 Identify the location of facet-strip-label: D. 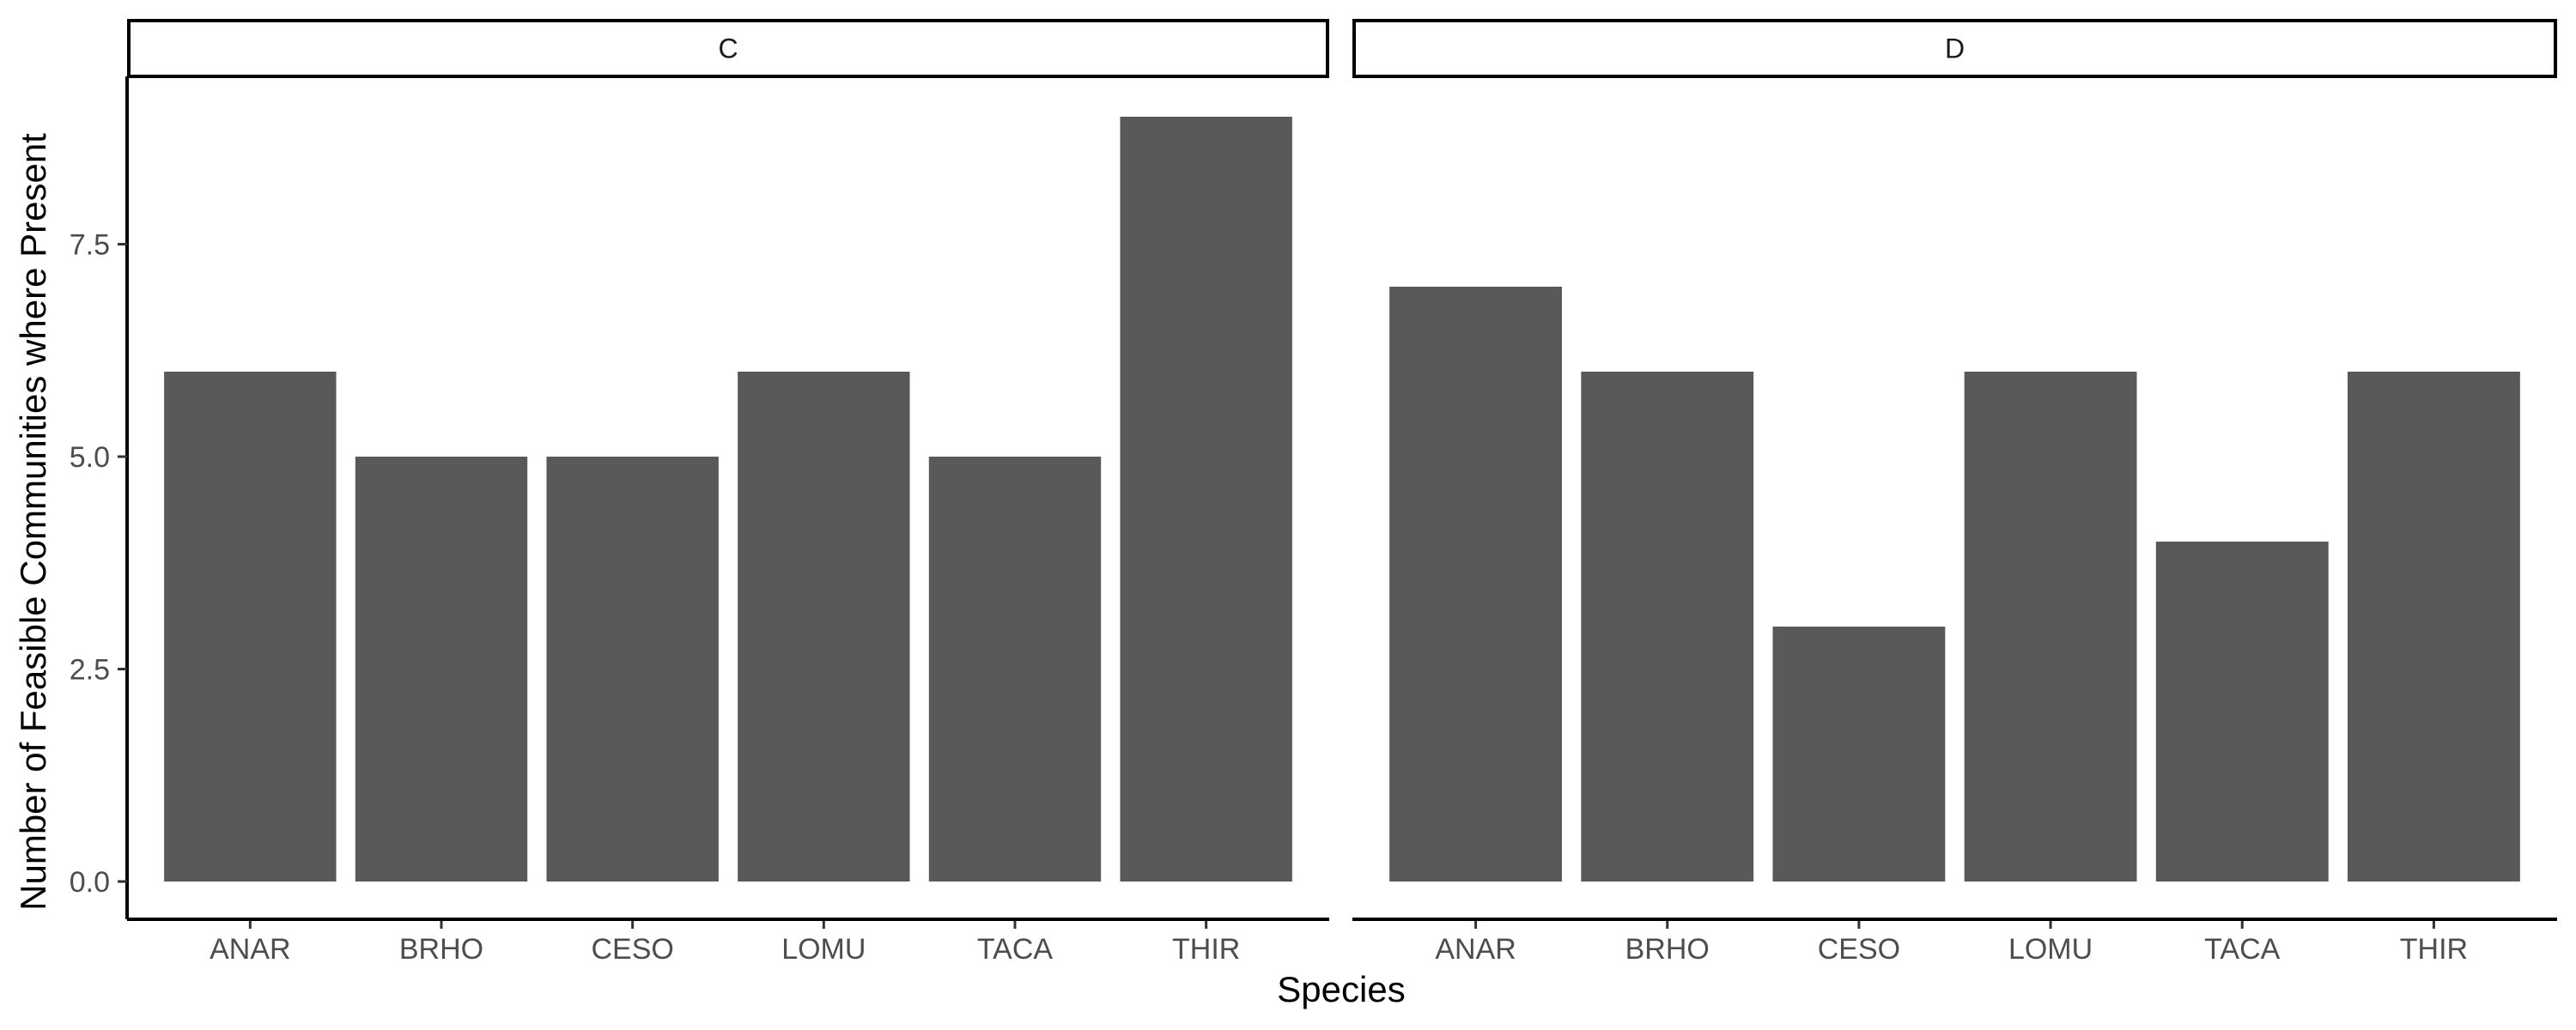
(1955, 48).